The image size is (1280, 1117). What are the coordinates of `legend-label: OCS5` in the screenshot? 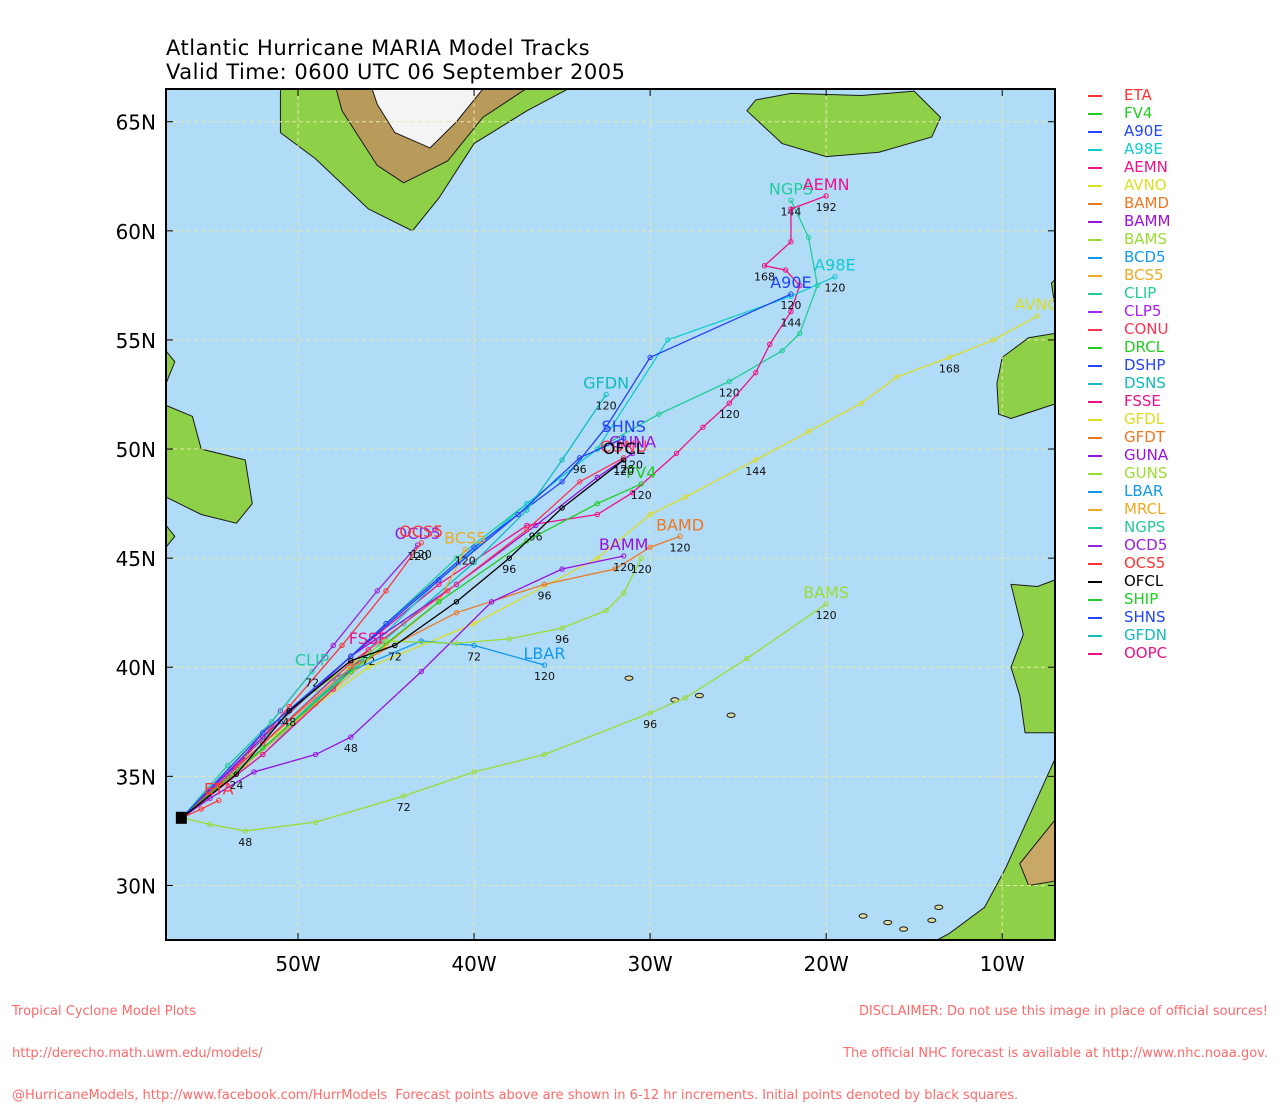 It's located at (1145, 563).